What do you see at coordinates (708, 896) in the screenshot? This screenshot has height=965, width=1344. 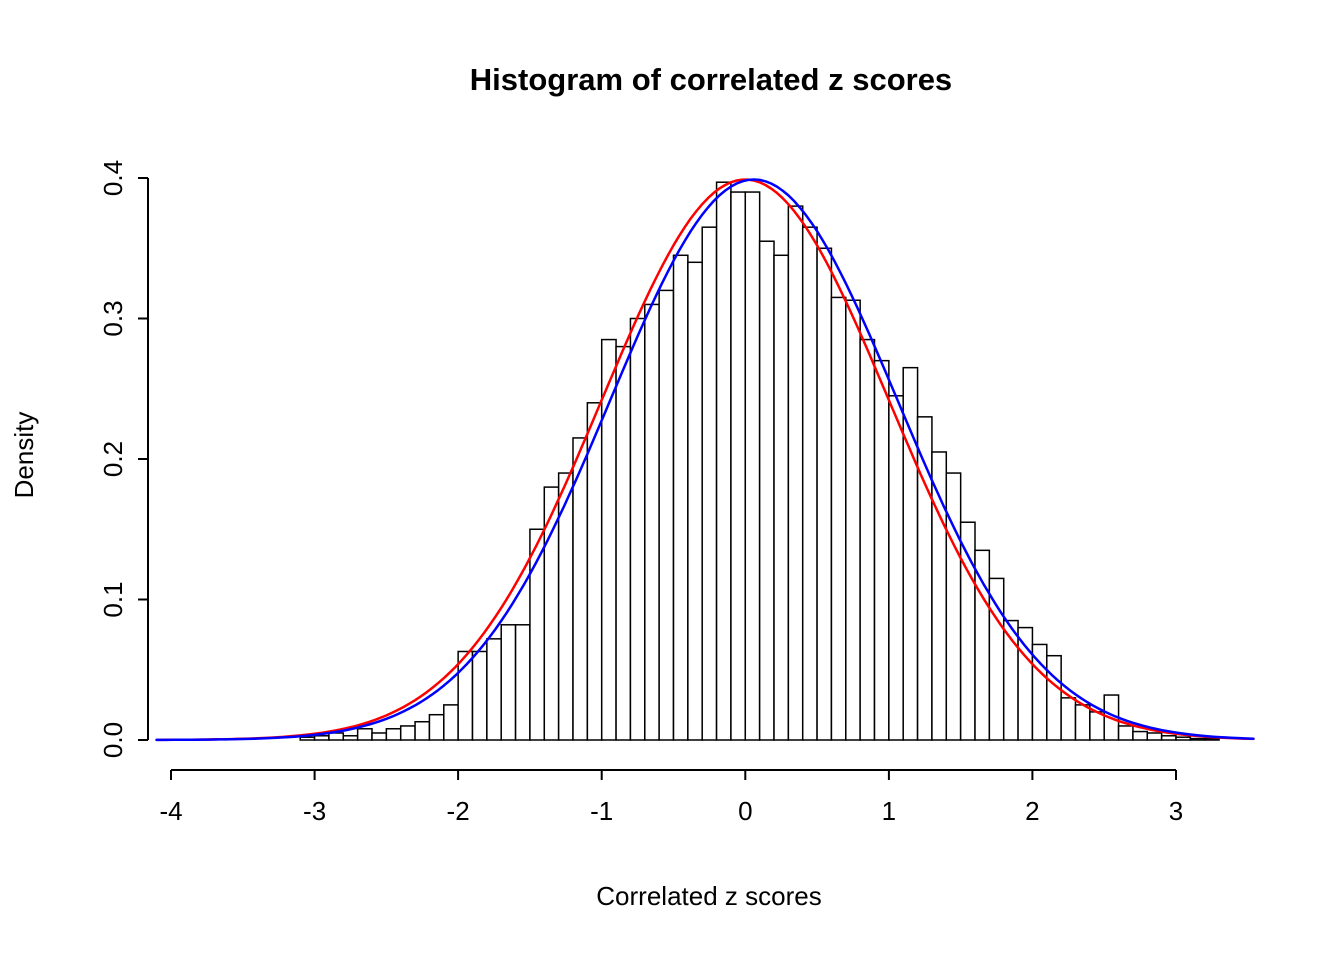 I see `x-axis-label: Correlated z scores` at bounding box center [708, 896].